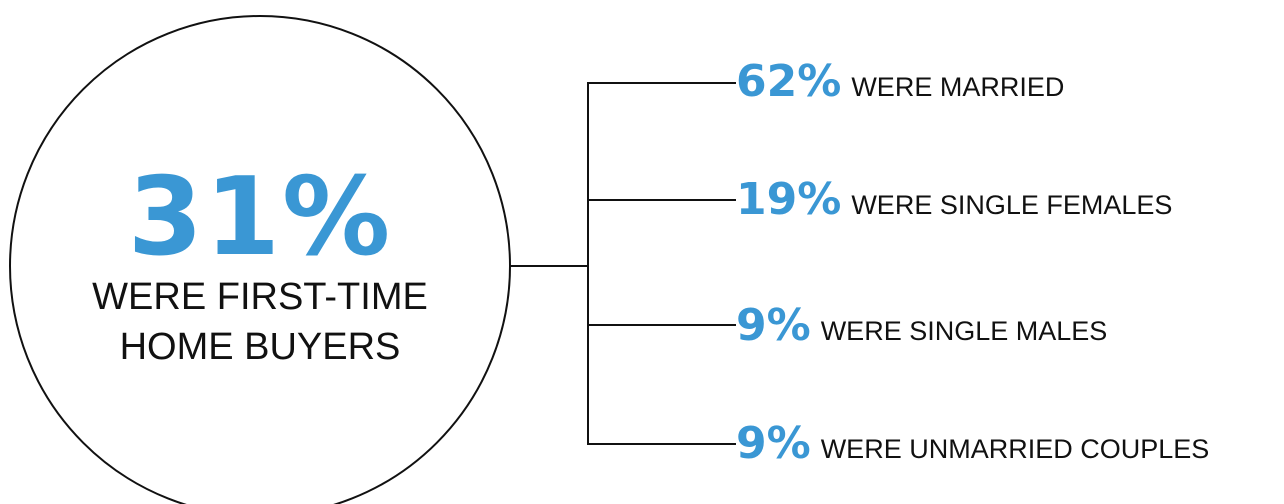 The width and height of the screenshot is (1284, 504). I want to click on main-caption: WERE FIRST-TIME HOME BUYERS, so click(260, 322).